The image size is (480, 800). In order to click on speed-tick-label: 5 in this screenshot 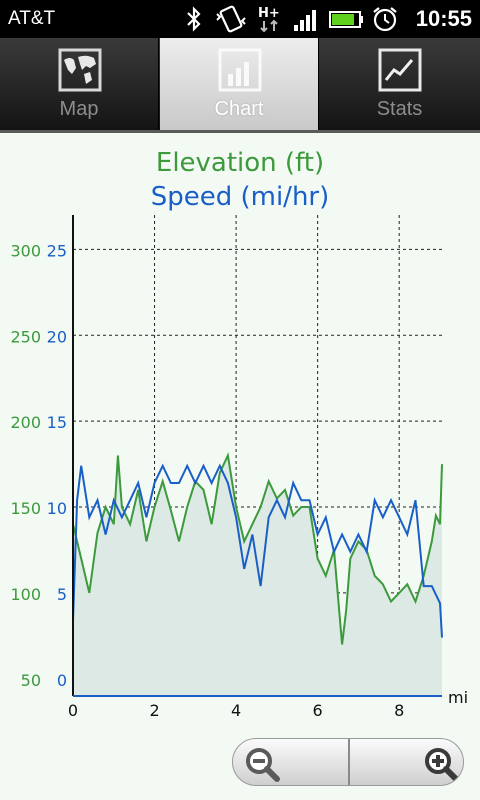, I will do `click(62, 594)`.